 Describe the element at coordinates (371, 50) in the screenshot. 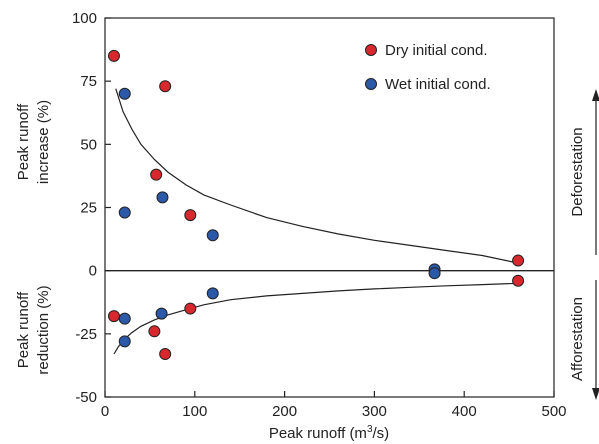

I see `legend-marker-dry` at that location.